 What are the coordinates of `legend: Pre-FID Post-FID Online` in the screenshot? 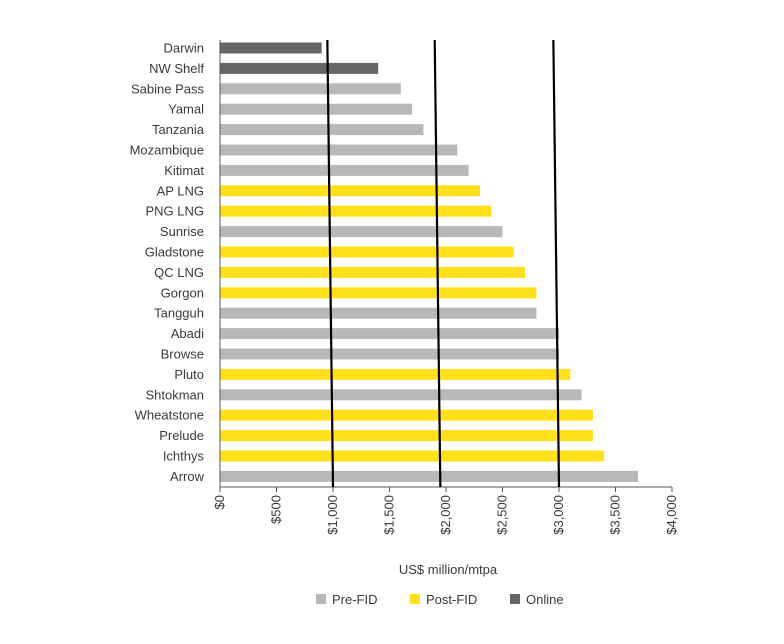 It's located at (440, 599).